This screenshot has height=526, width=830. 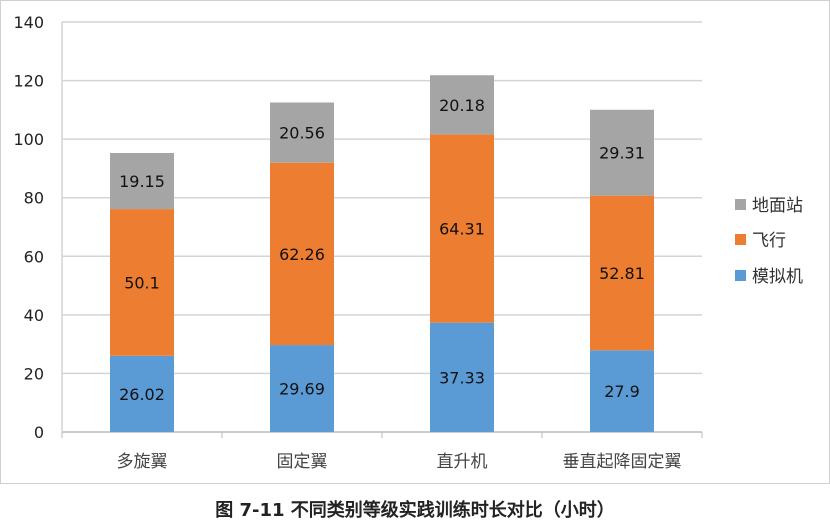 I want to click on data-label: 26.02, so click(x=142, y=394).